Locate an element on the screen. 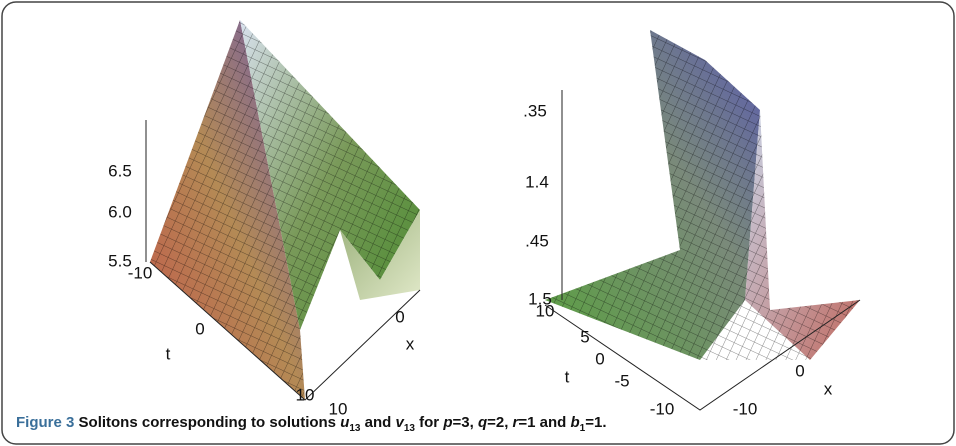  caption-text: =1. is located at coordinates (596, 422).